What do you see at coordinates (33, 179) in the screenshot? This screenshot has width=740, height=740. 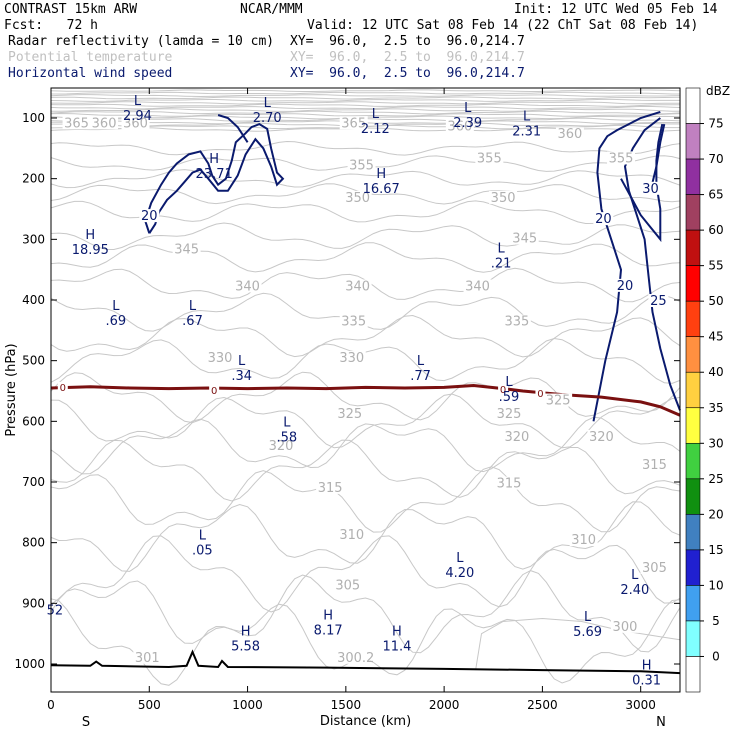 I see `y-tick-label: 200` at bounding box center [33, 179].